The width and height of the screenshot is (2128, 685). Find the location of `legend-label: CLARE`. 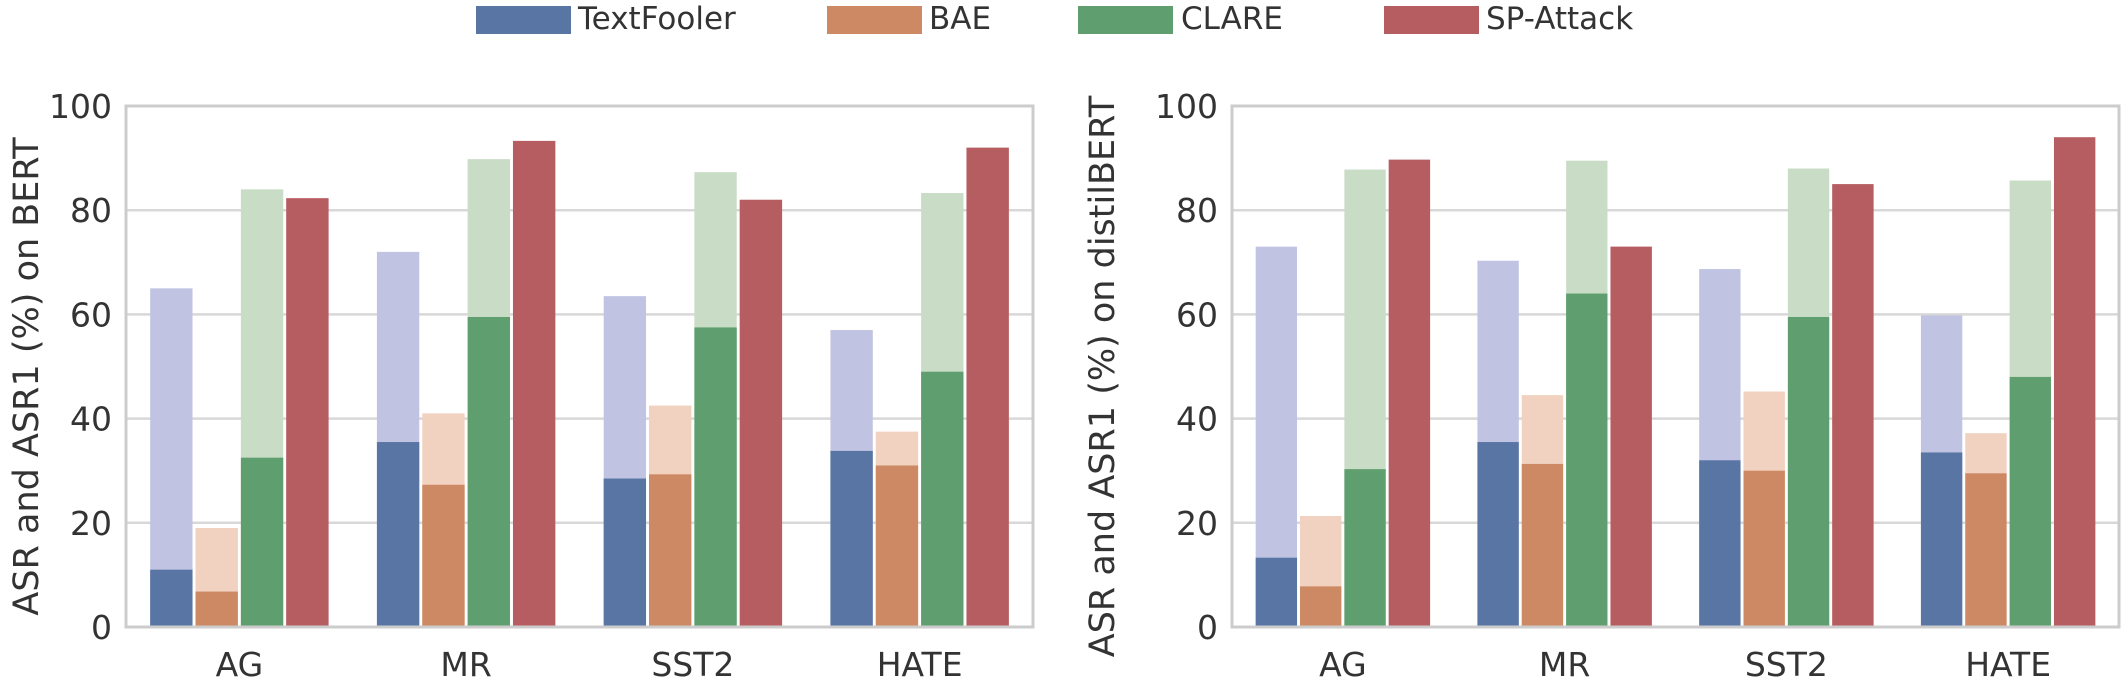

legend-label: CLARE is located at coordinates (1232, 19).